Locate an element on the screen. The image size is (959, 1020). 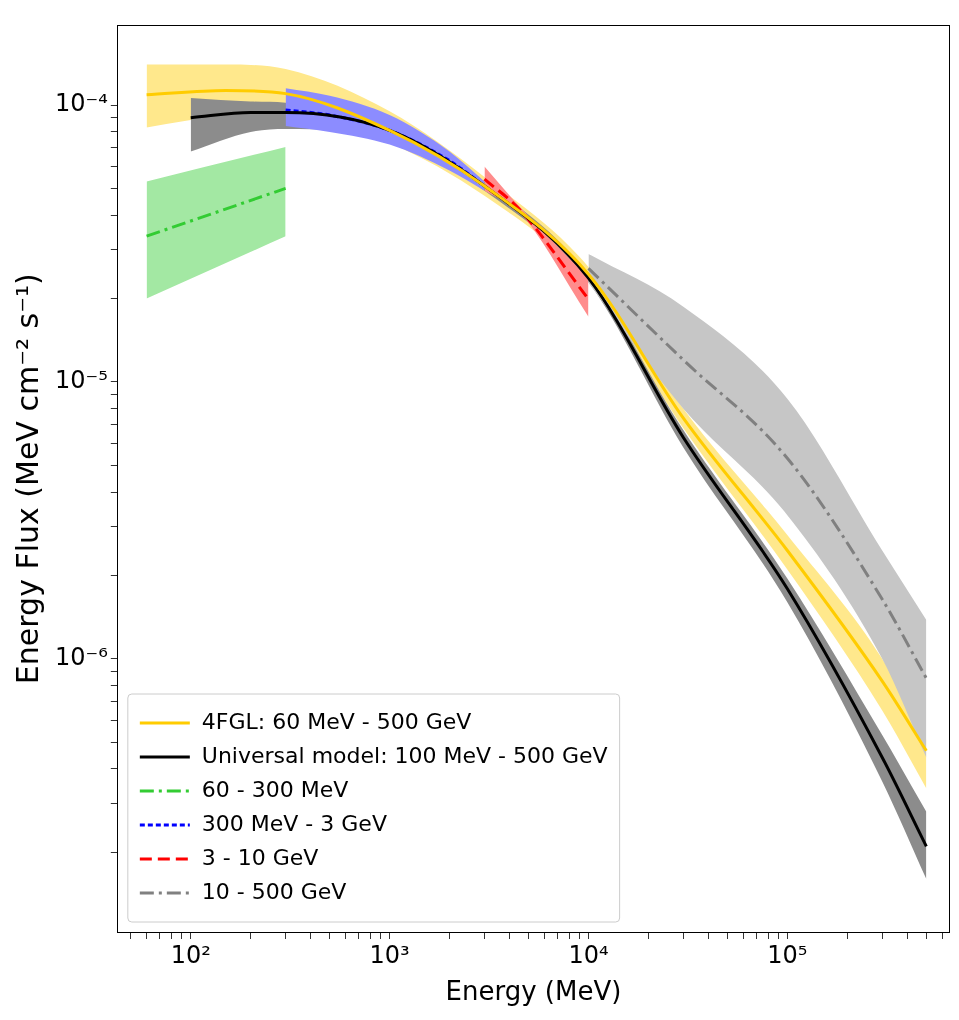
y-tick-label: 10⁻⁵ is located at coordinates (81, 380).